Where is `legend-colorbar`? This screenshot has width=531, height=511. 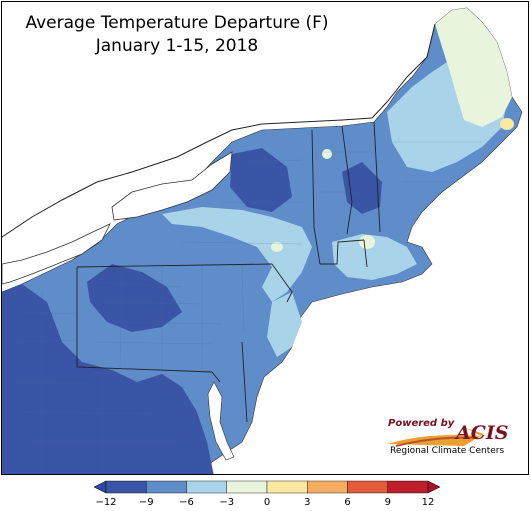
legend-colorbar is located at coordinates (267, 487).